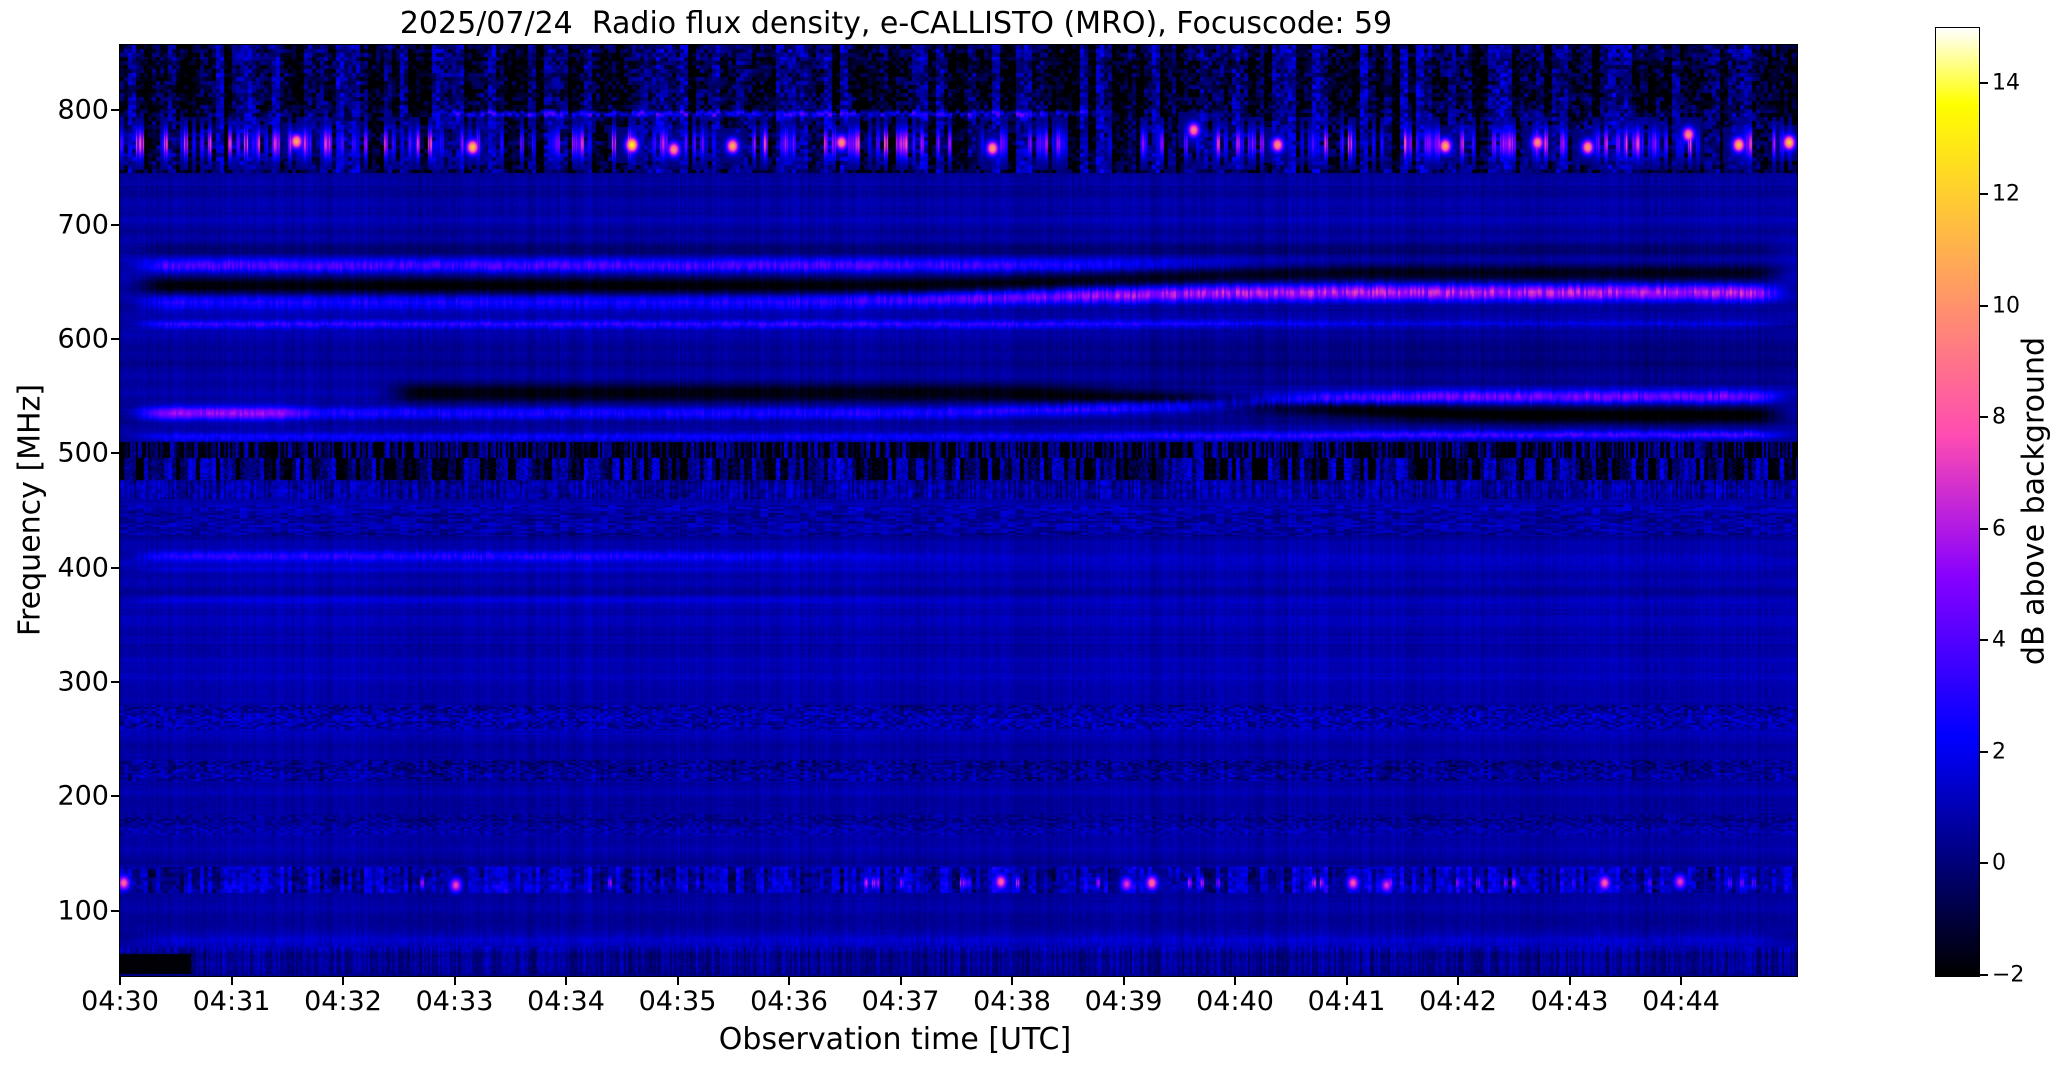 The image size is (2066, 1067). I want to click on x-tick-label: 04:31, so click(231, 1001).